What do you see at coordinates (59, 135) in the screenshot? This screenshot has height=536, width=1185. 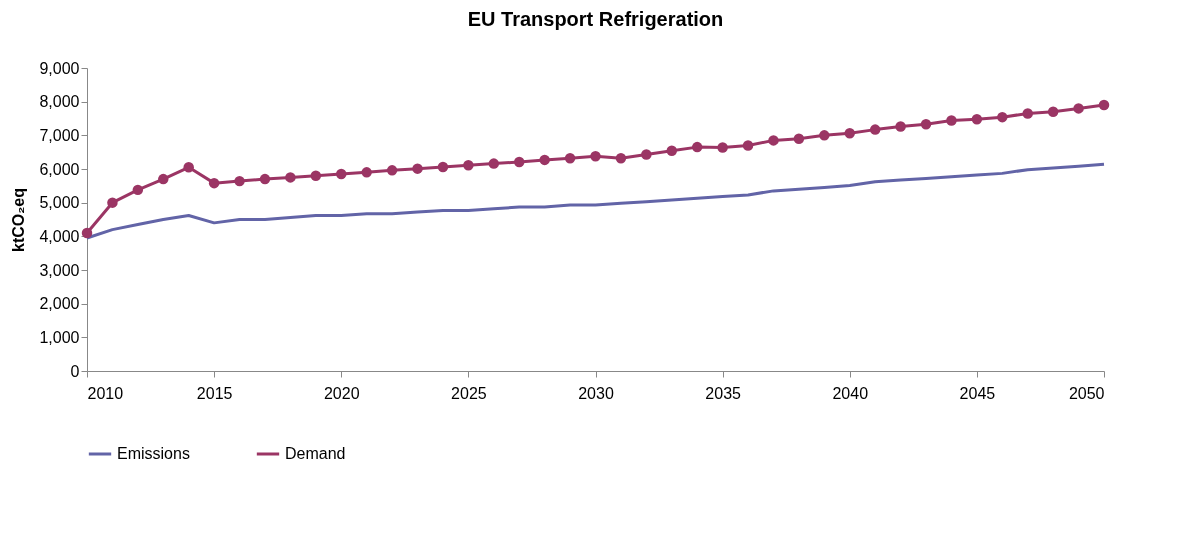 I see `y-tick-label: 7,000` at bounding box center [59, 135].